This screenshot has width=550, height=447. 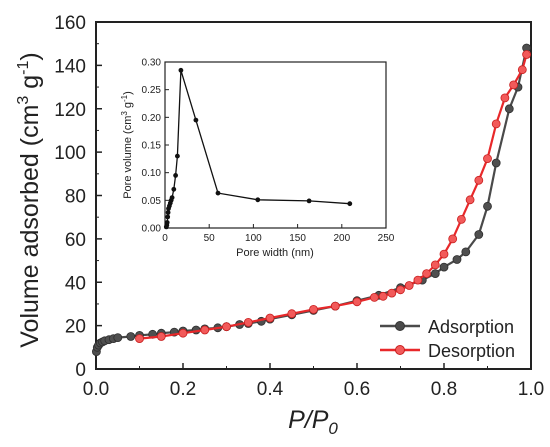 What do you see at coordinates (70, 23) in the screenshot?
I see `main-y-tick-label: 160` at bounding box center [70, 23].